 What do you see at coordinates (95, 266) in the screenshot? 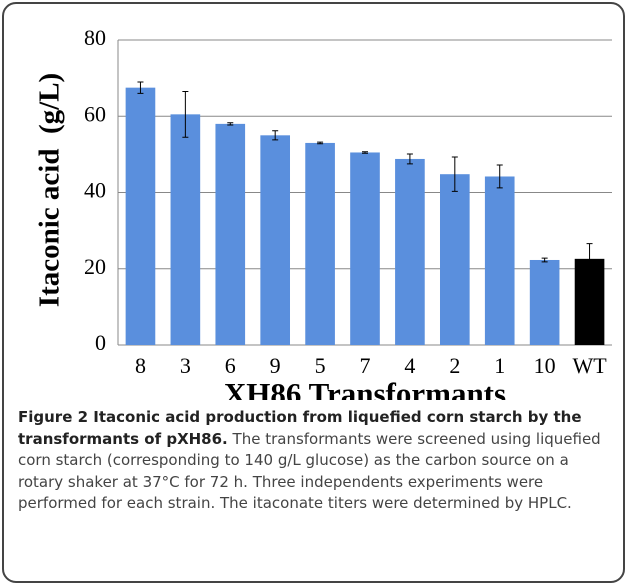
I see `y-tick-label: 20` at bounding box center [95, 266].